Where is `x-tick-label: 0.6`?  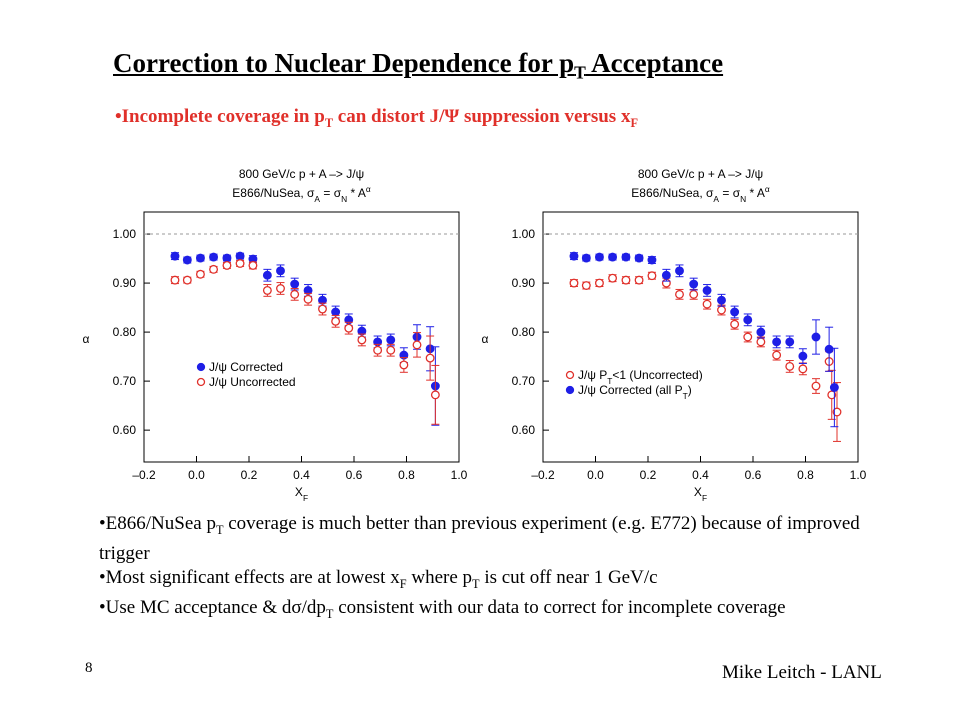 x-tick-label: 0.6 is located at coordinates (753, 475).